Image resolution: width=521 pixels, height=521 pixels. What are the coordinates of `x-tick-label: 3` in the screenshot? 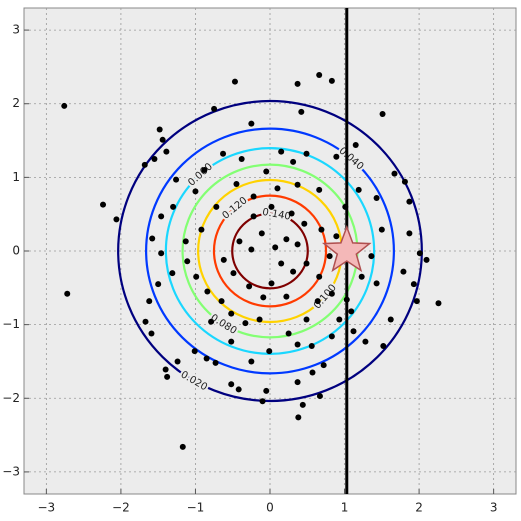 It's located at (494, 508).